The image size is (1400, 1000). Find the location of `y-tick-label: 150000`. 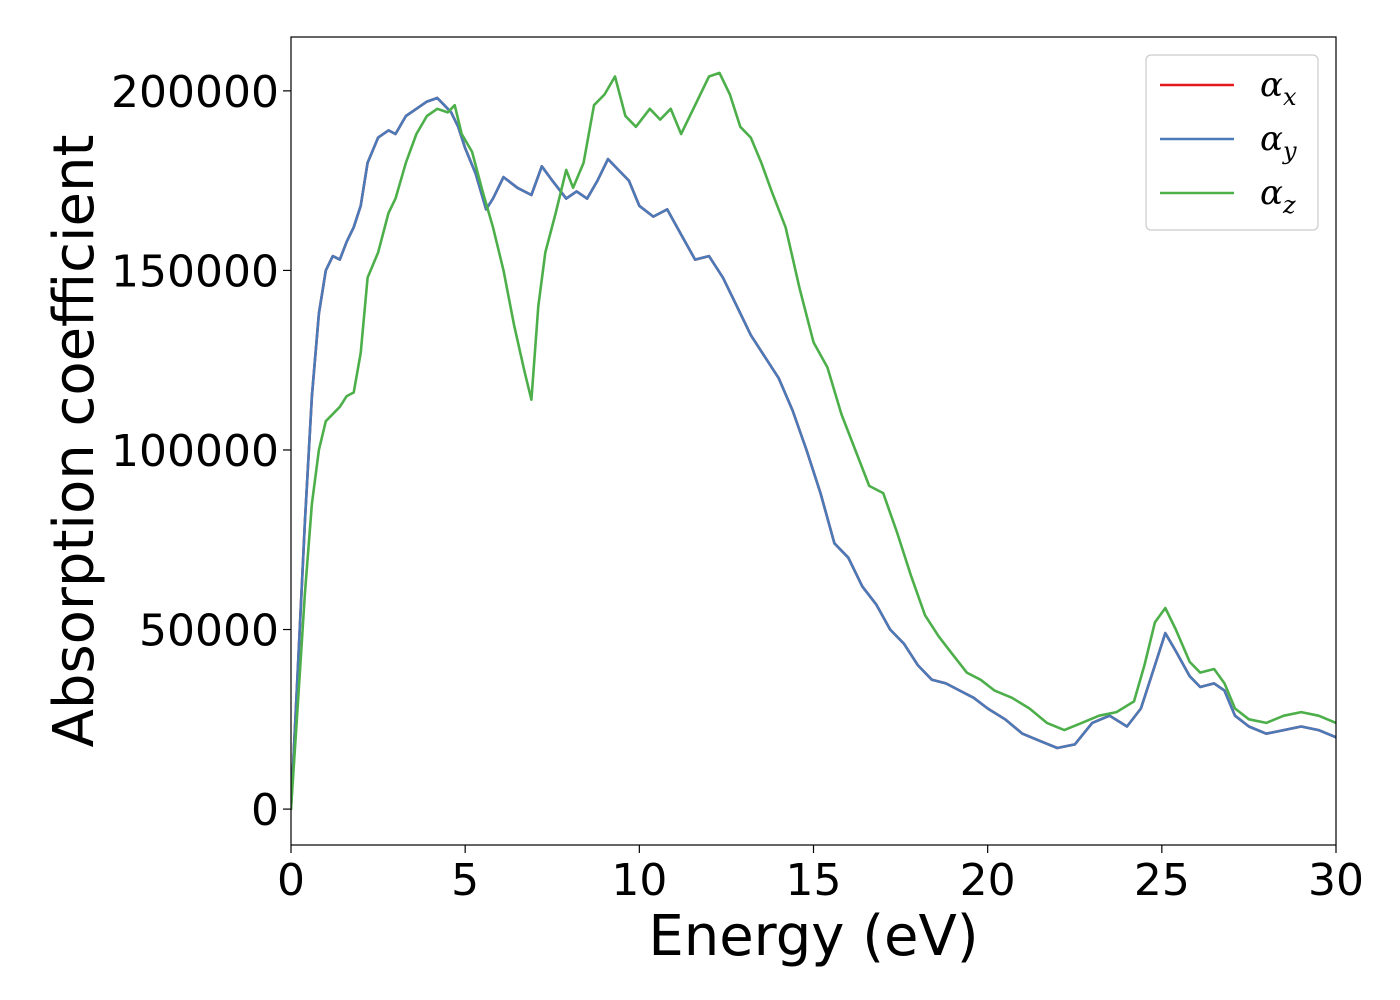

y-tick-label: 150000 is located at coordinates (195, 271).